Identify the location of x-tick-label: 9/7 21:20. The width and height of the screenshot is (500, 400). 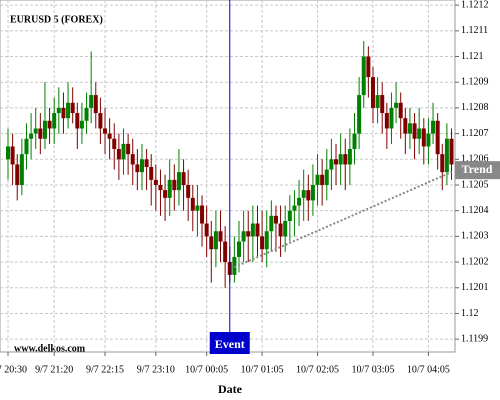
(54, 369).